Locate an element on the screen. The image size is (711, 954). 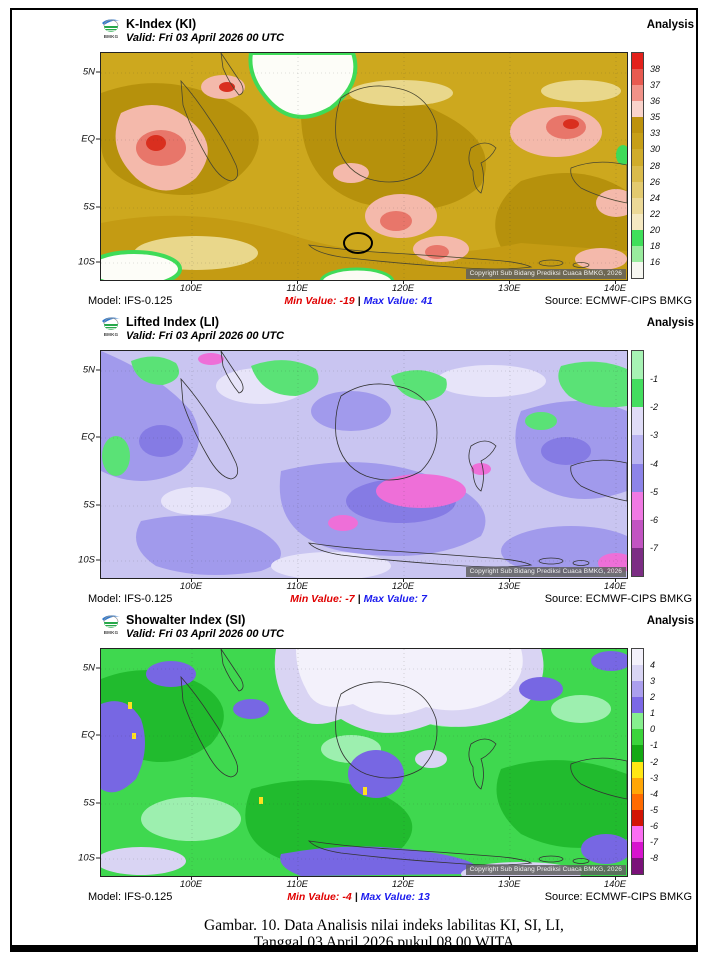
bmkg-logo: BMKG is located at coordinates (111, 28).